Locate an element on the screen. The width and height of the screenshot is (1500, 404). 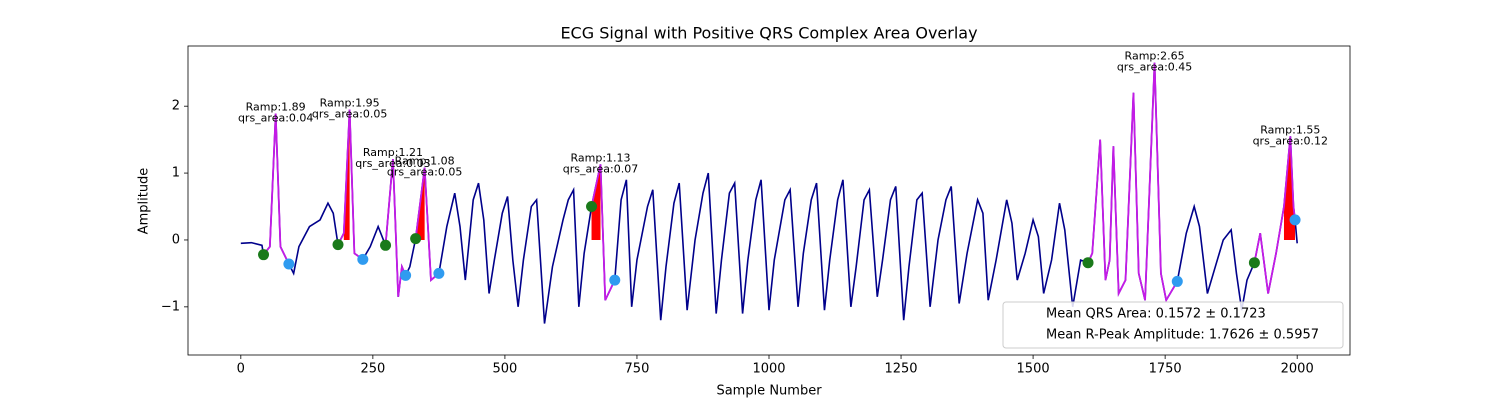
x-axis-label: Sample Number is located at coordinates (769, 391).